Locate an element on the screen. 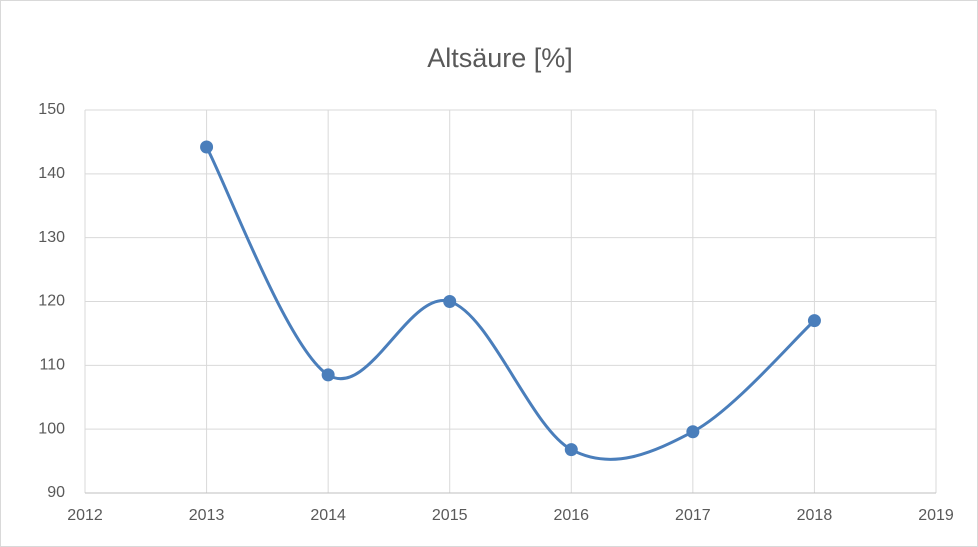 The width and height of the screenshot is (978, 547). y-tick-label: 90 is located at coordinates (56, 492).